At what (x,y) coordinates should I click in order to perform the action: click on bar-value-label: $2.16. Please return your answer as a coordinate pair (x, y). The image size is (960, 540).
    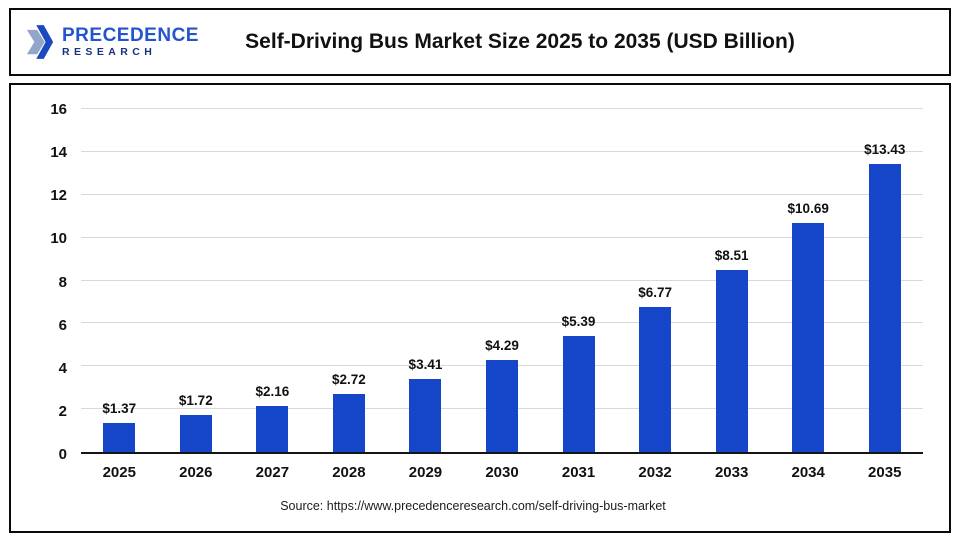
    Looking at the image, I should click on (272, 391).